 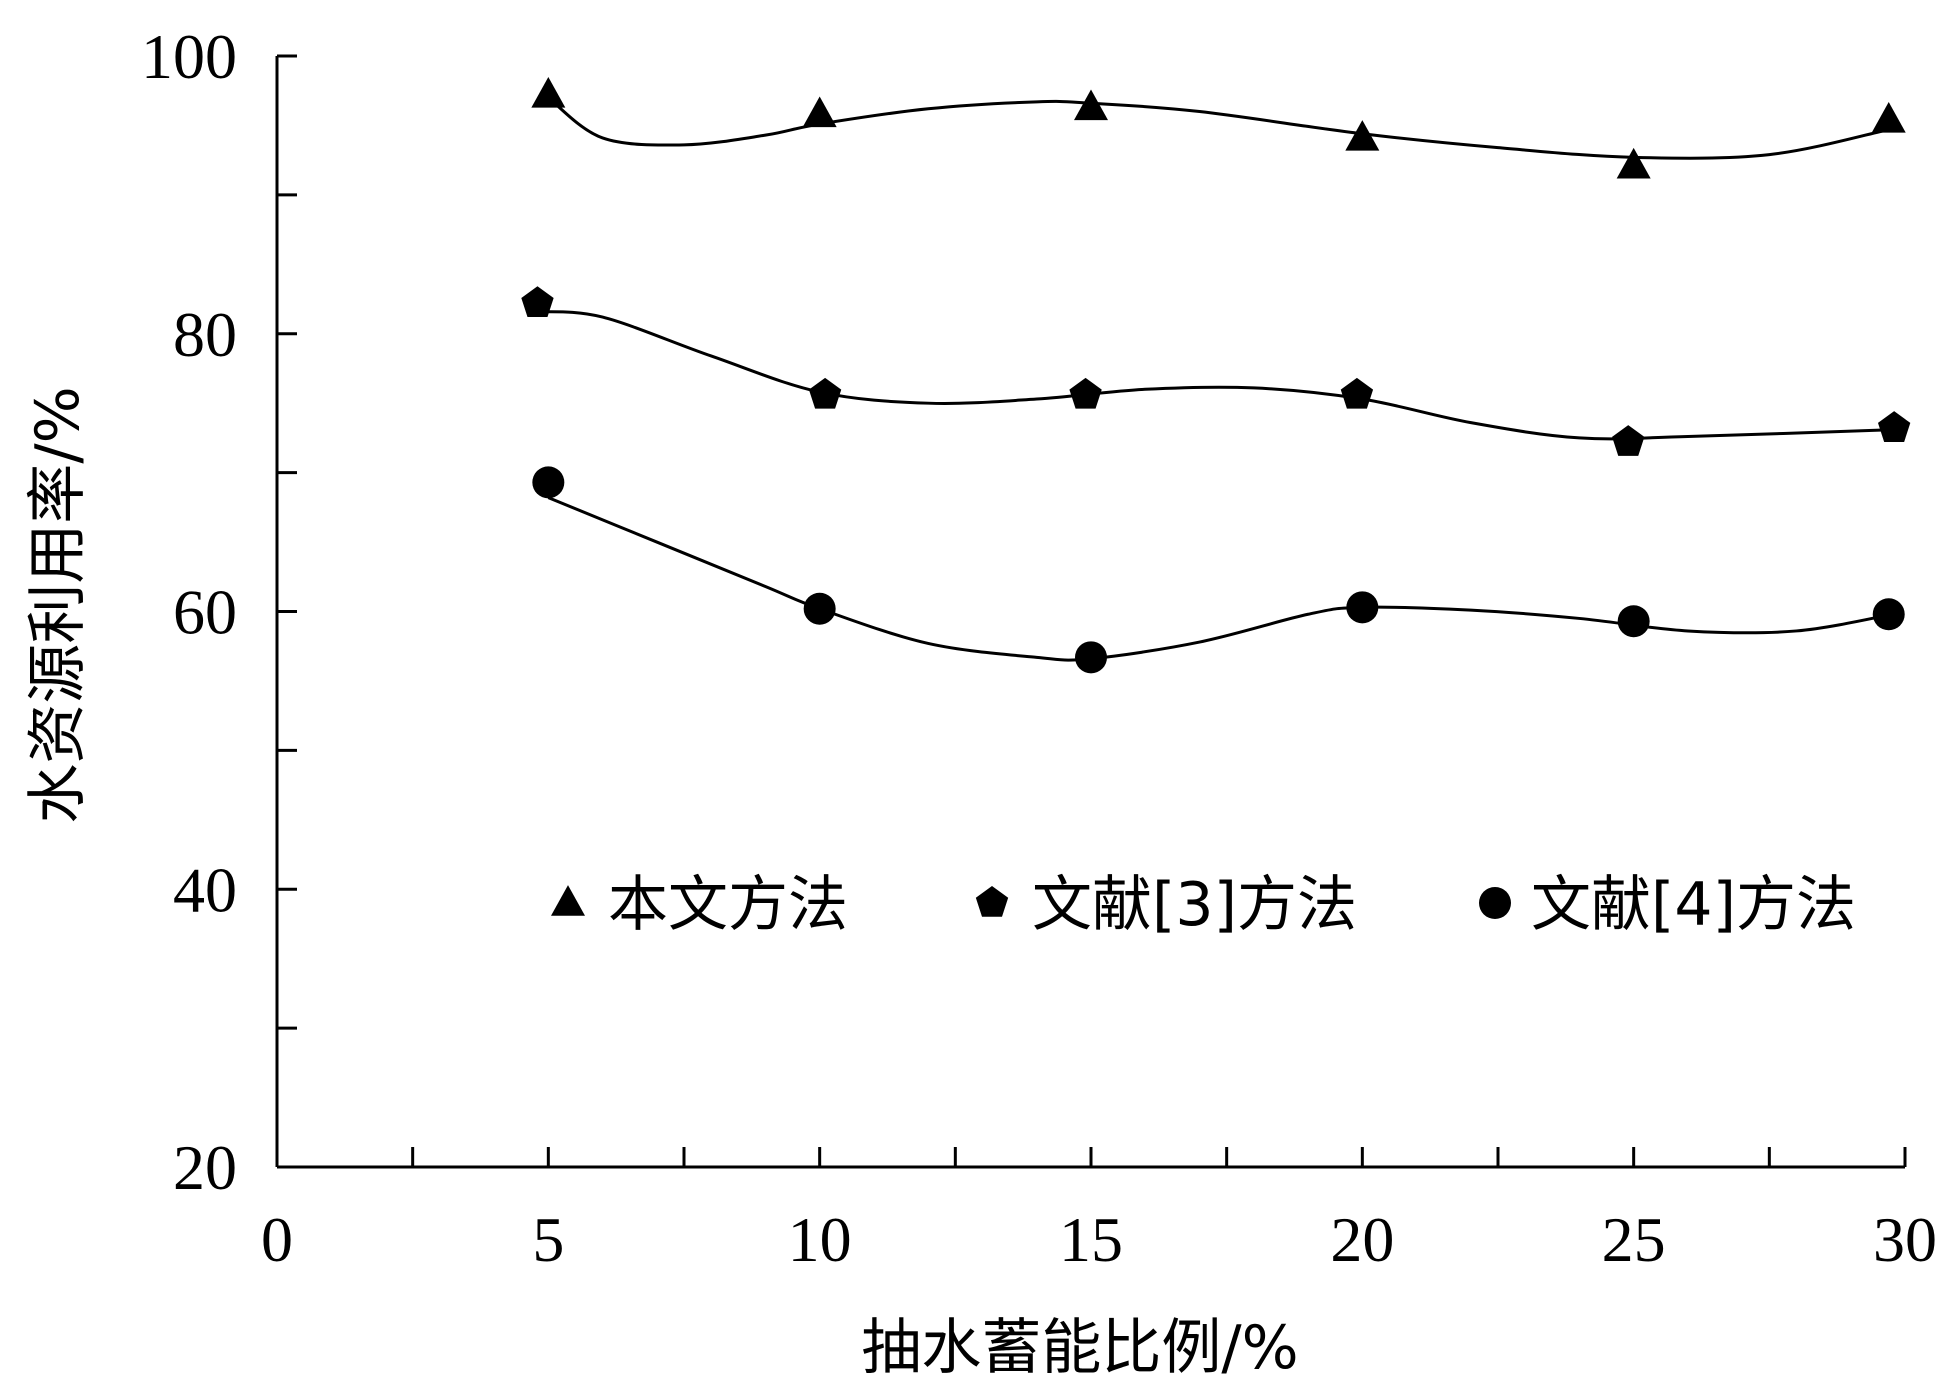 I want to click on x-tick-label: 5, so click(x=548, y=1239).